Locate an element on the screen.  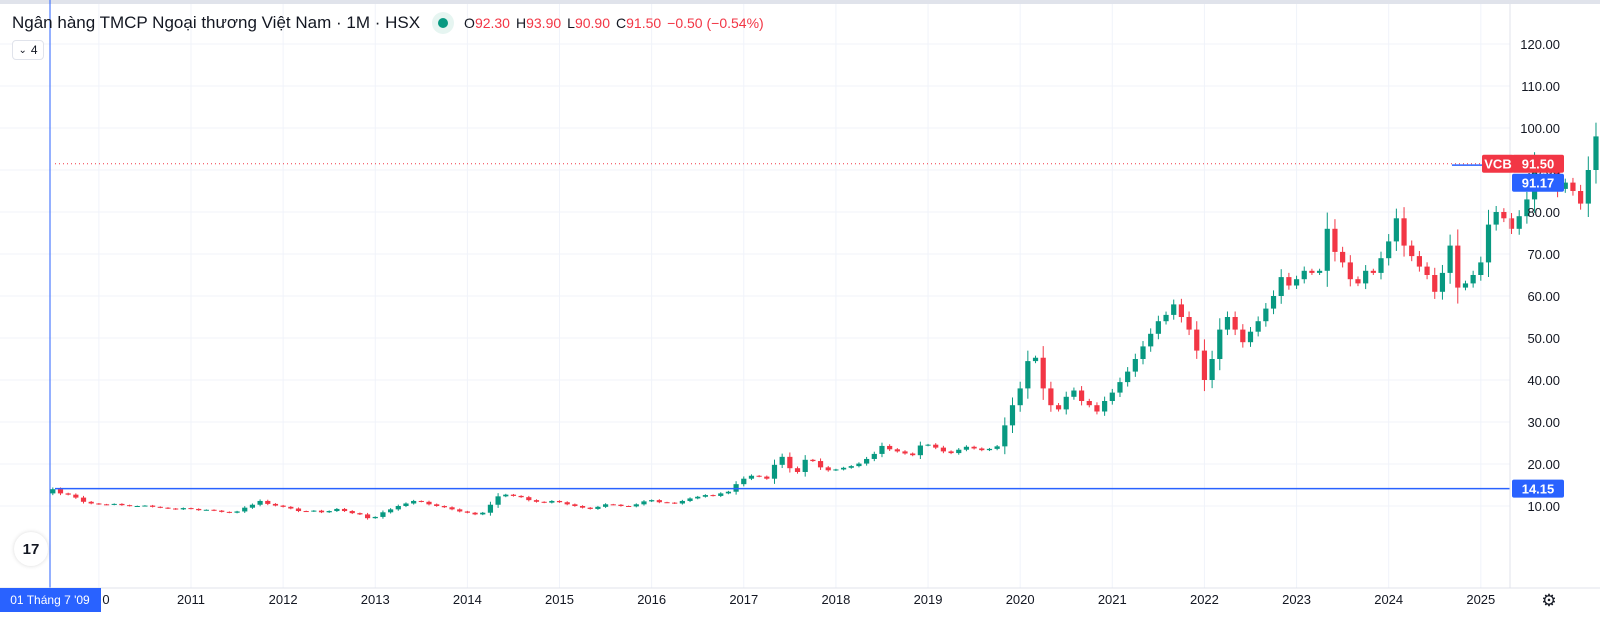
market-status-icon is located at coordinates (443, 23).